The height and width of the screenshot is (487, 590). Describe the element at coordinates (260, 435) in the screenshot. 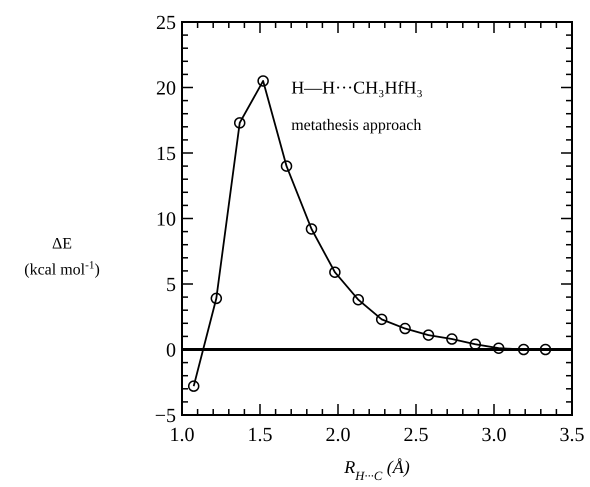

I see `x-tick-label: 1.5` at that location.